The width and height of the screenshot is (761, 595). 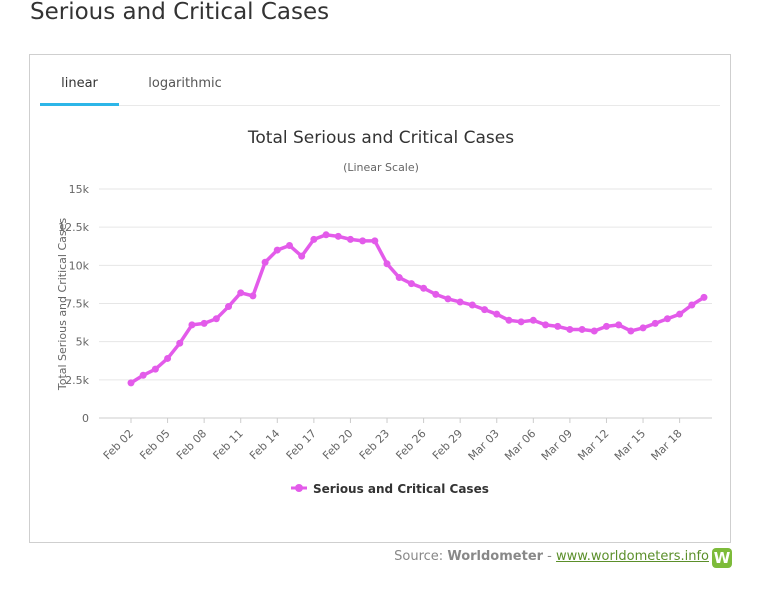 I want to click on x-tick-label: Feb 20, so click(x=337, y=444).